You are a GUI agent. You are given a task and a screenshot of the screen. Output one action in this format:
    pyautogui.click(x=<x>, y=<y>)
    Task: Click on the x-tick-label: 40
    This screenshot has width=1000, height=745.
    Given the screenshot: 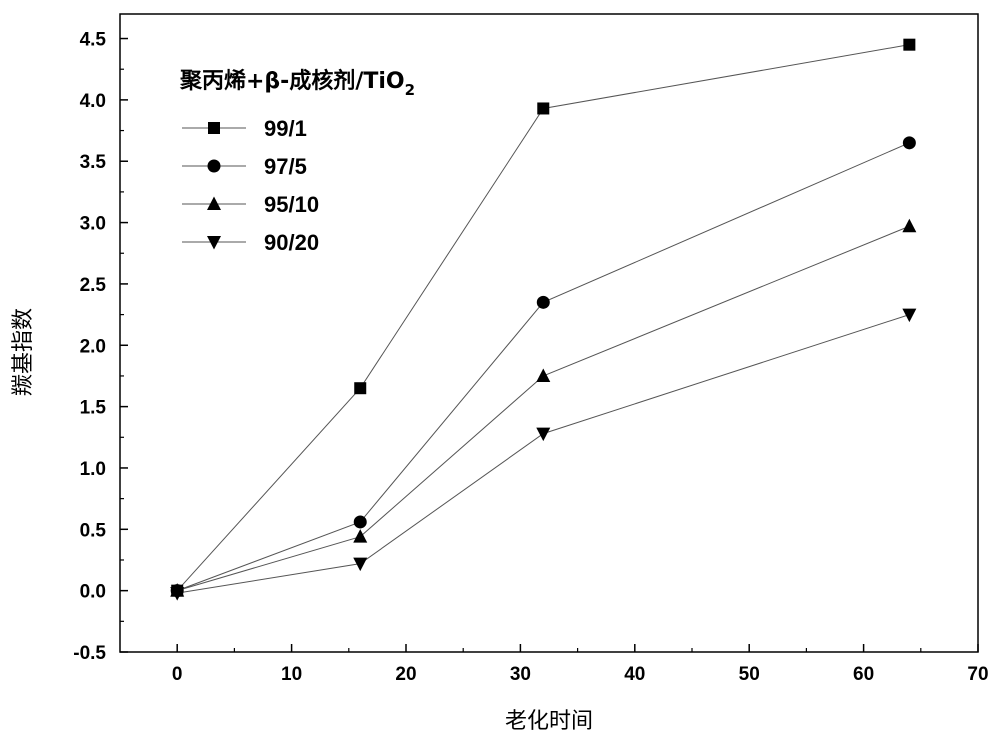 What is the action you would take?
    pyautogui.click(x=634, y=674)
    